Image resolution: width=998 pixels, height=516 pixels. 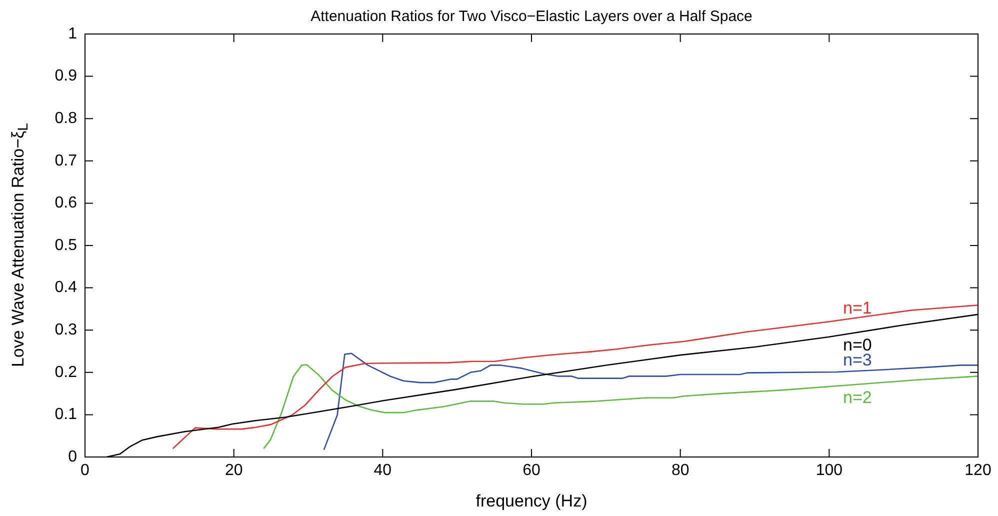 I want to click on x-tick-label: 40, so click(x=383, y=471).